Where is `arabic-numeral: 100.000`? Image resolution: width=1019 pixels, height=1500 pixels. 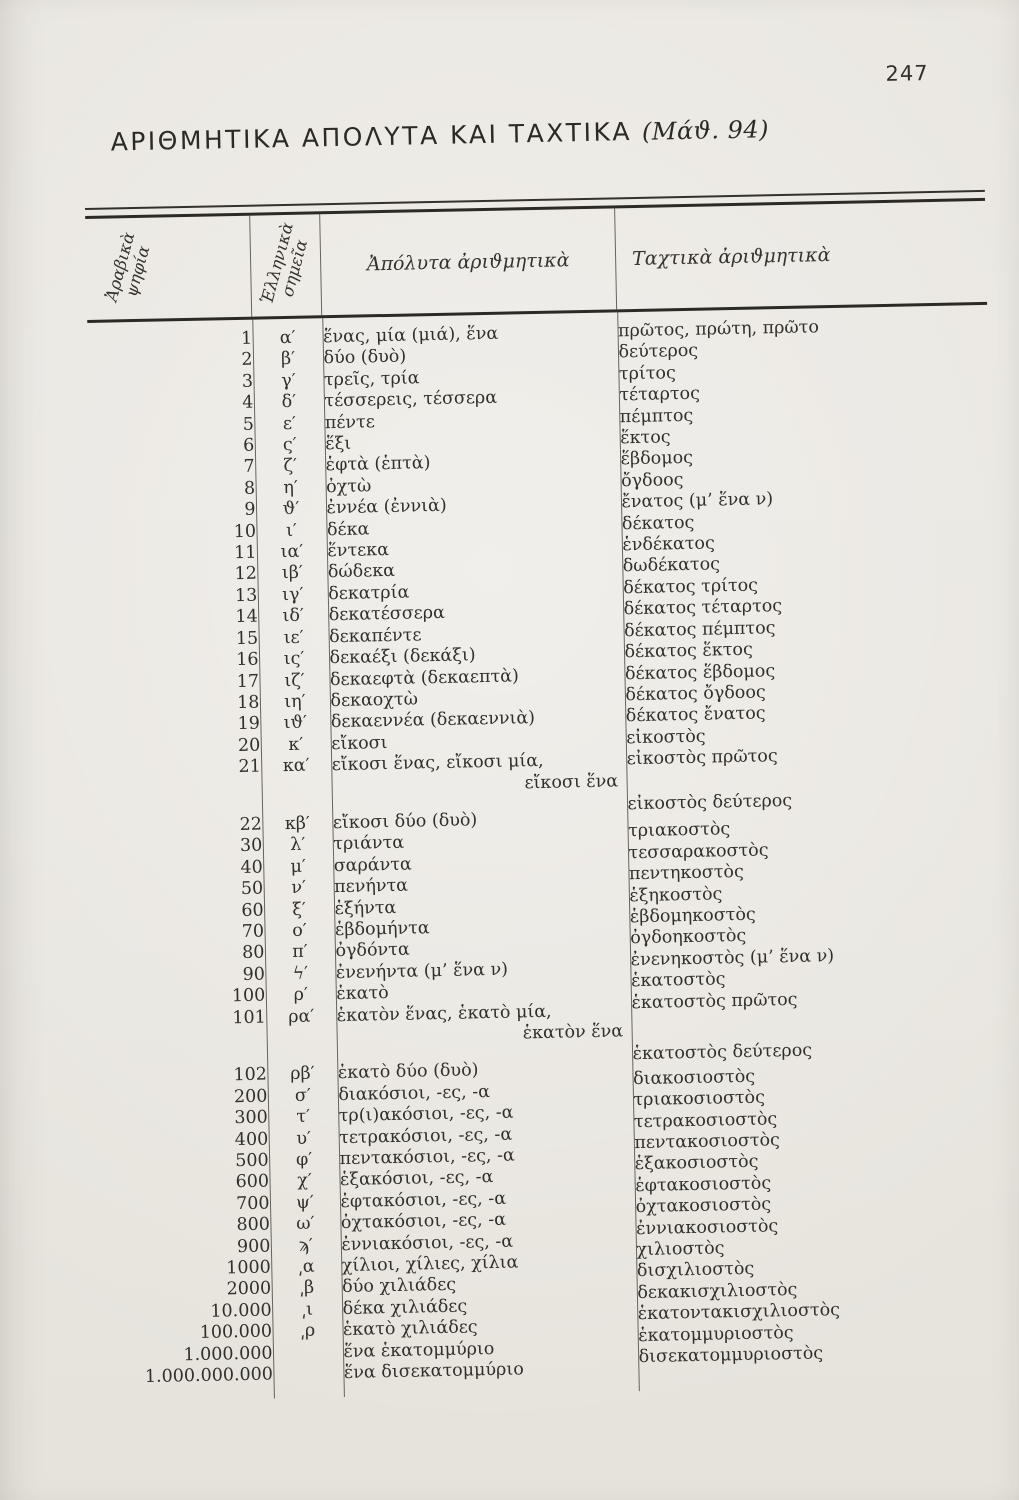
arabic-numeral: 100.000 is located at coordinates (190, 1334).